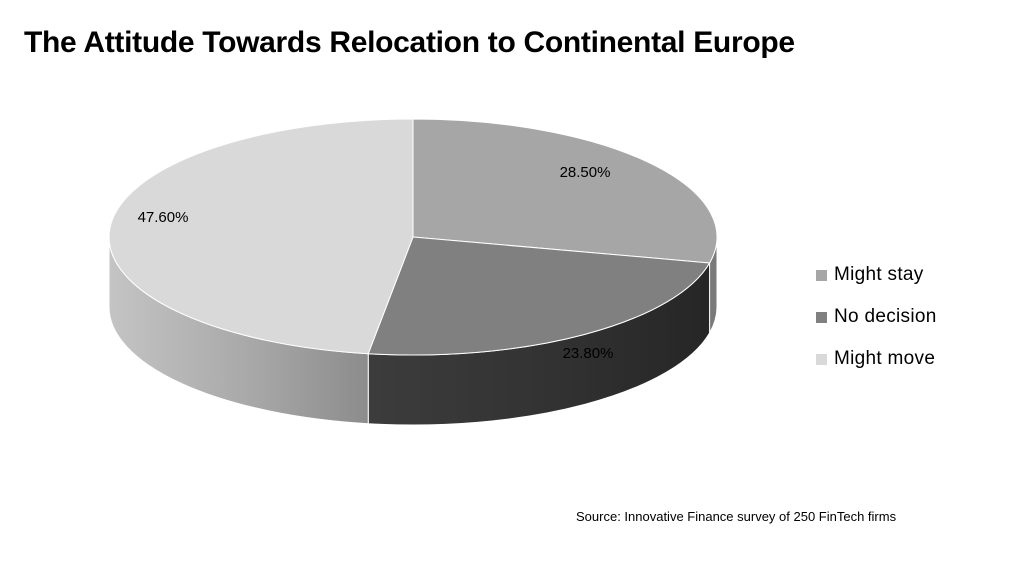  Describe the element at coordinates (821, 275) in the screenshot. I see `legend-swatch-might-stay` at that location.